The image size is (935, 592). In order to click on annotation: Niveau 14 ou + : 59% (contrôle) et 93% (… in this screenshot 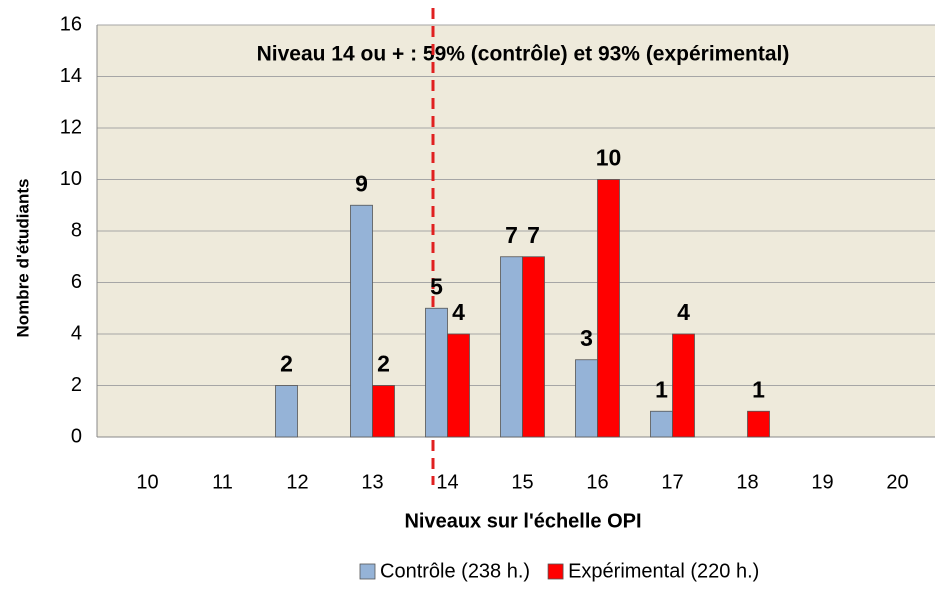, I will do `click(523, 54)`.